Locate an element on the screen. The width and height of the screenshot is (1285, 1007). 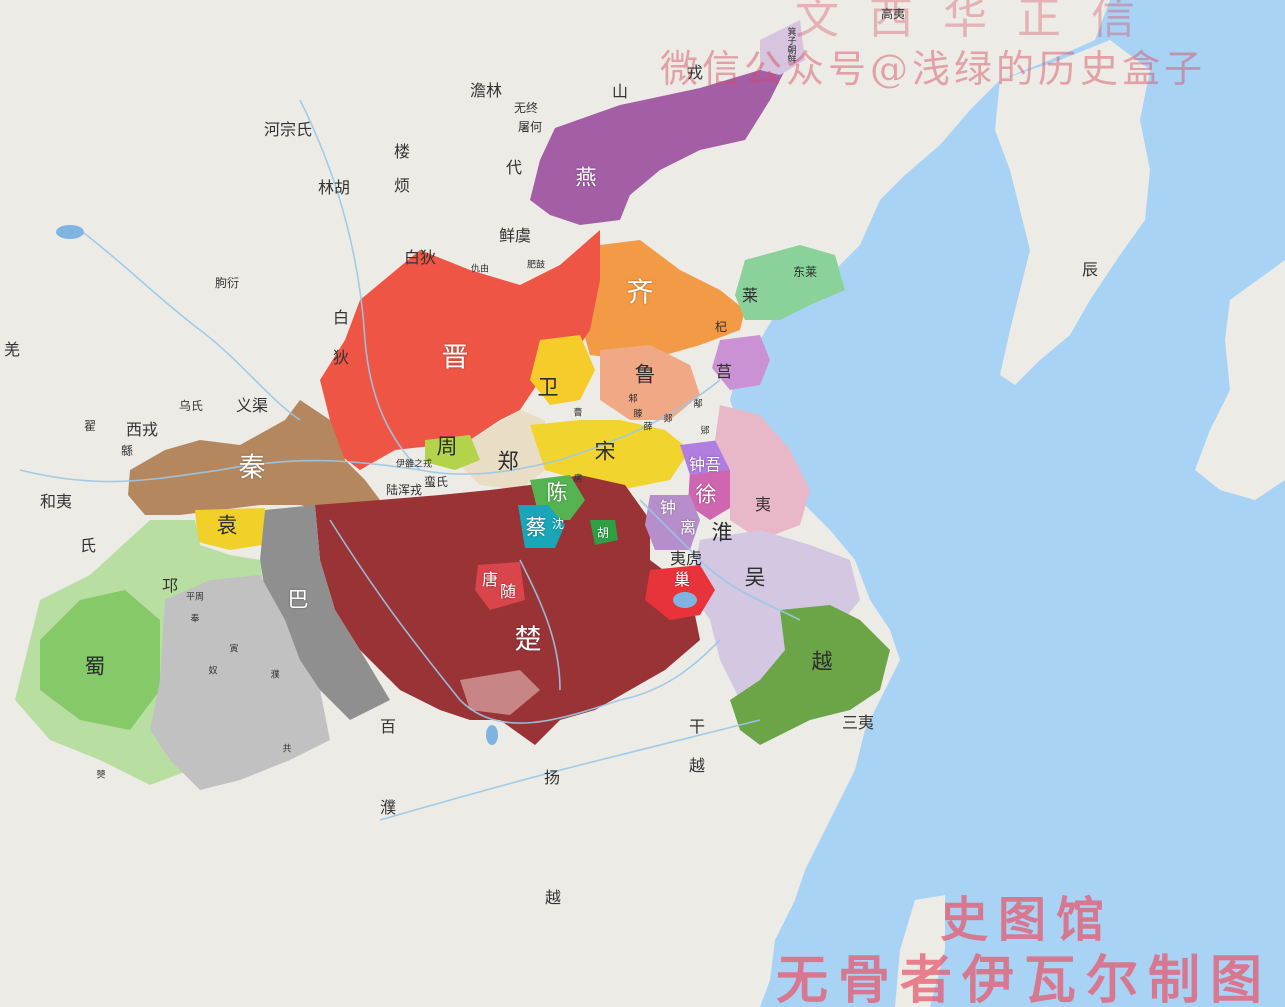
label-tang: 唐 is located at coordinates (490, 579).